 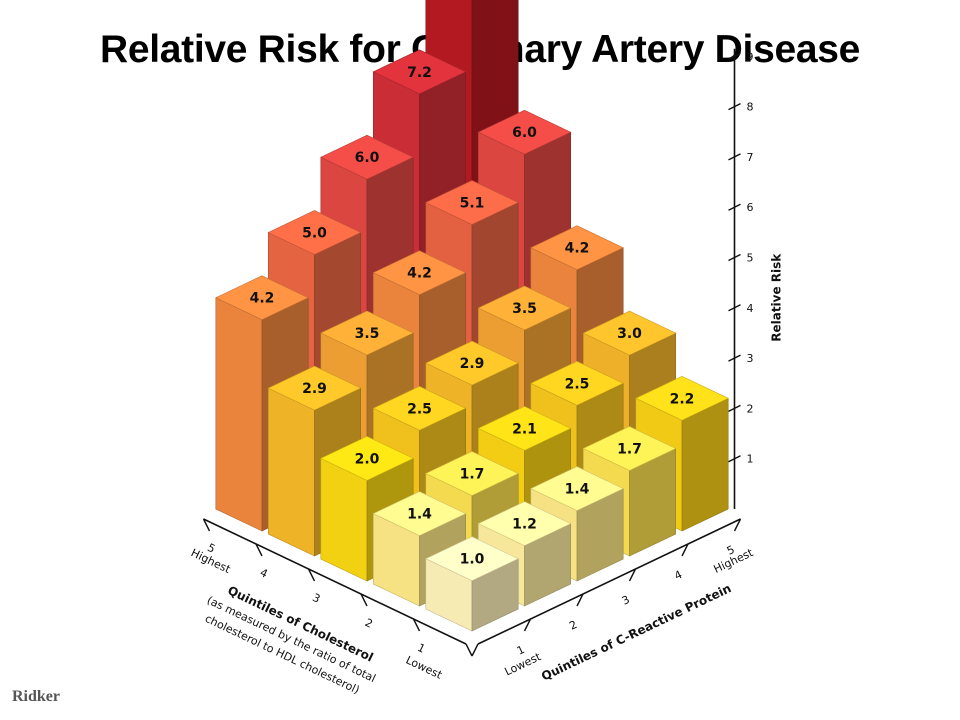 I want to click on cholesterol-axis-subtitle: (as measured by the ratio of total, so click(x=291, y=640).